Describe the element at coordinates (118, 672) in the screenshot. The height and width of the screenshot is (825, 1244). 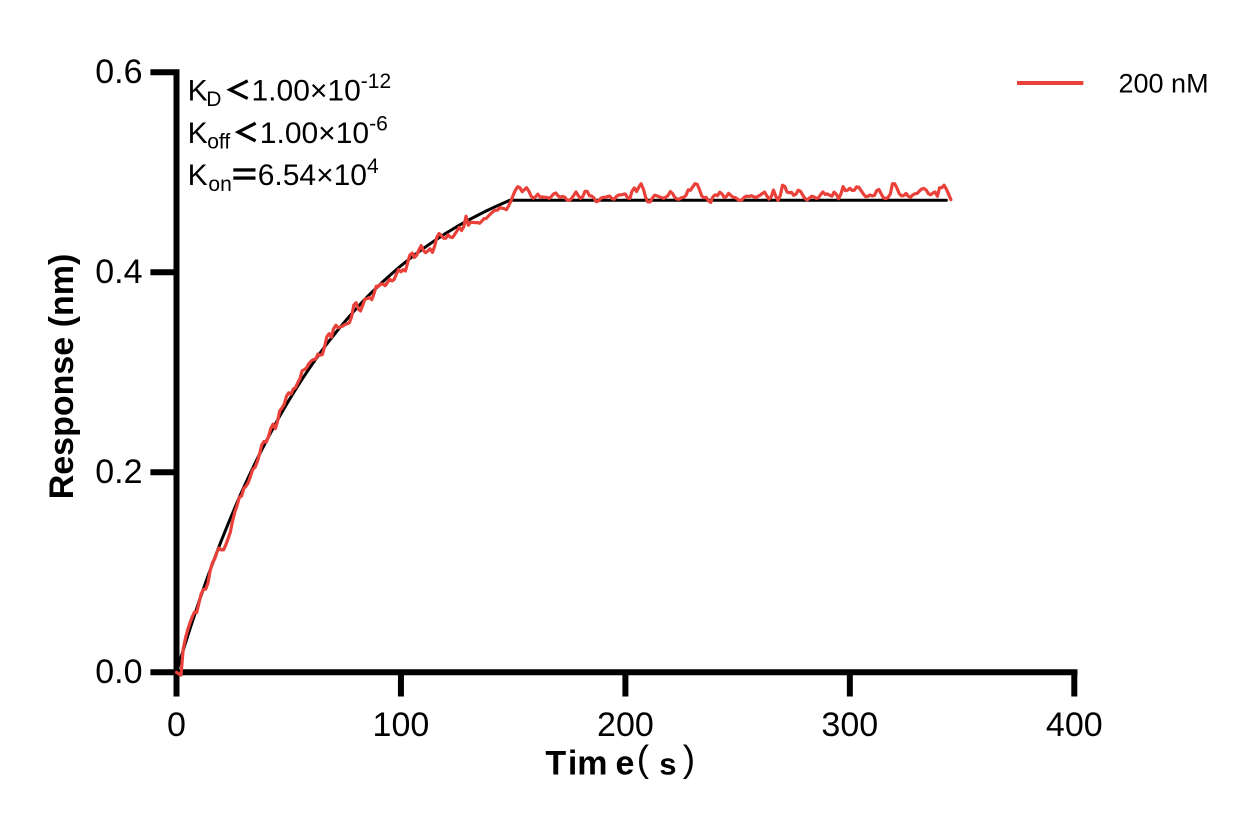
I see `svg-text: 0.0` at that location.